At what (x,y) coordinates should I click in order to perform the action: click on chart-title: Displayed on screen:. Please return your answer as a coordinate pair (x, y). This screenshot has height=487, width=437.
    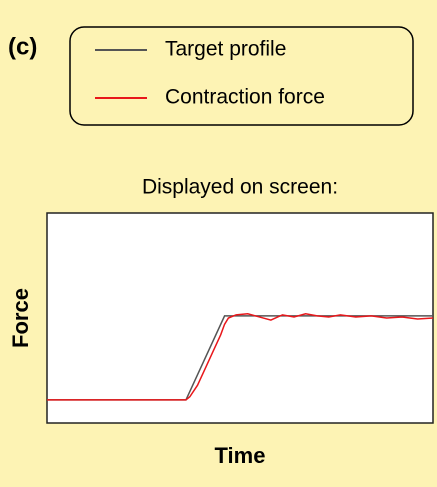
    Looking at the image, I should click on (240, 187).